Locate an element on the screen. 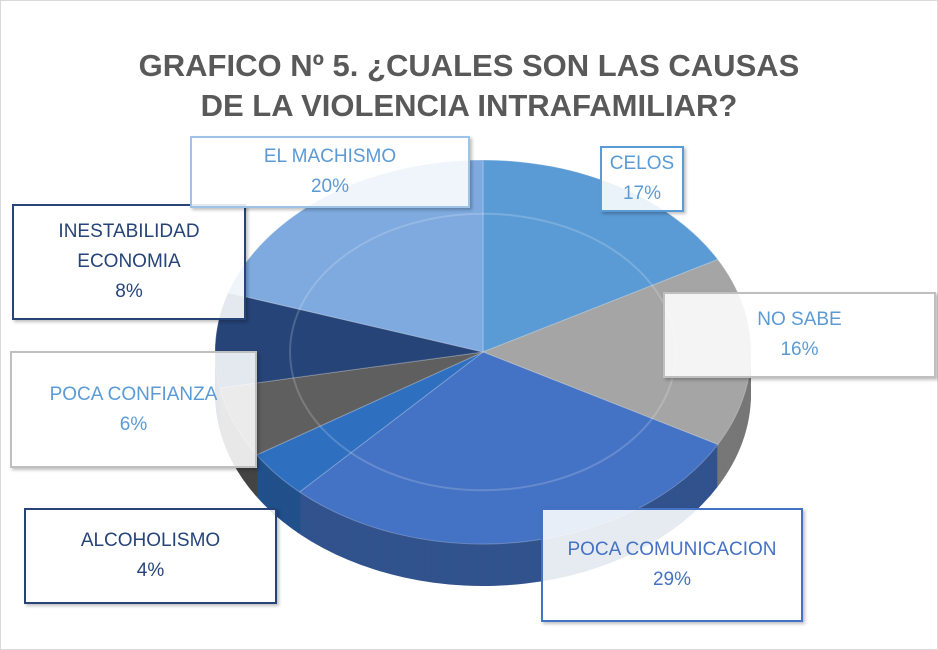 This screenshot has height=650, width=938. label-category: EL MACHISMO is located at coordinates (330, 156).